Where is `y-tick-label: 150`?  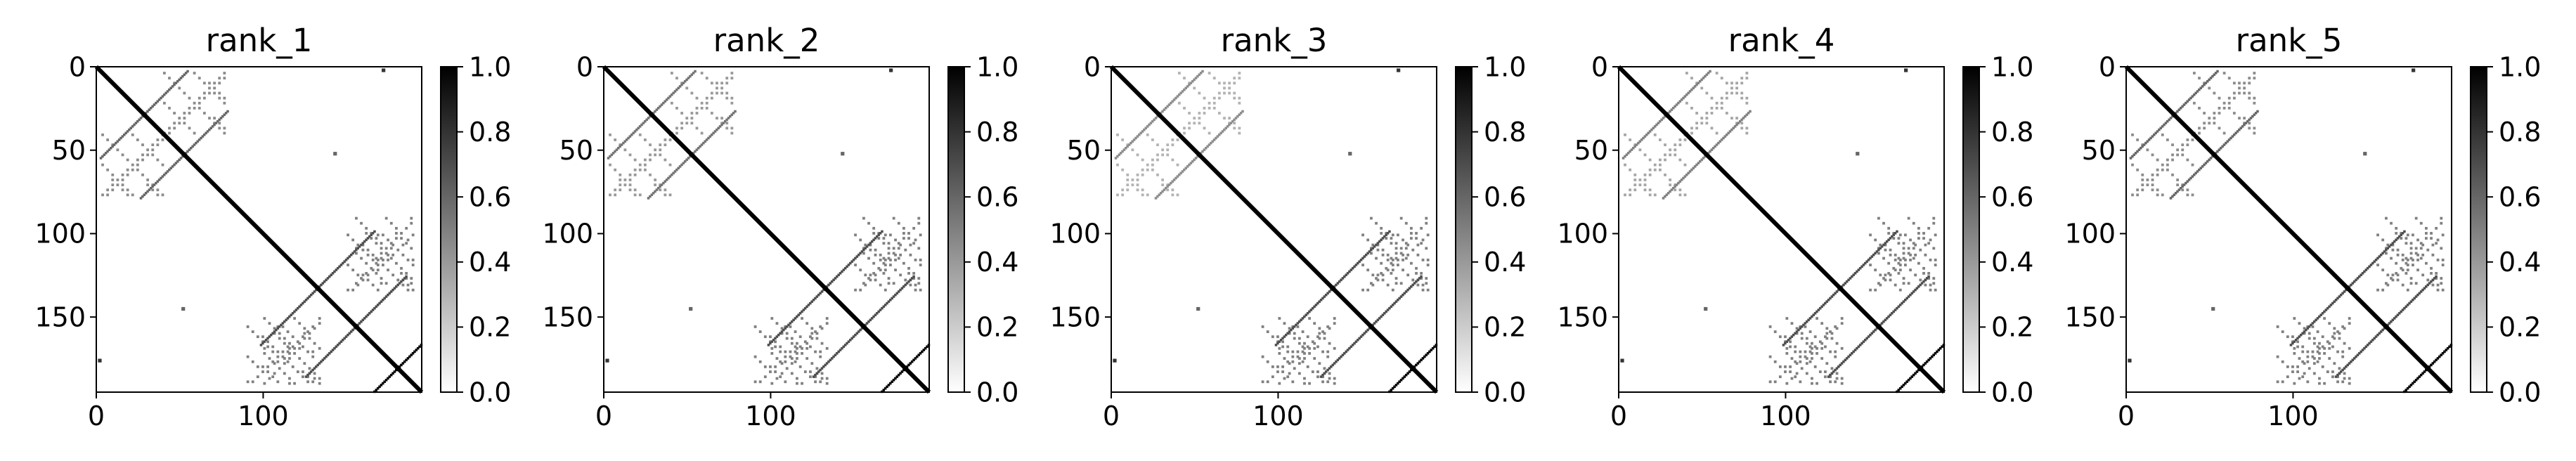 y-tick-label: 150 is located at coordinates (1075, 316).